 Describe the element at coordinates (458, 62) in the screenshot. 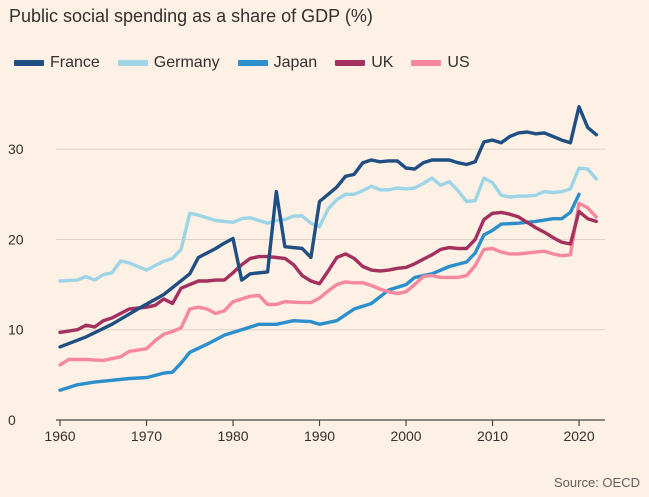

I see `legend-label-us: US` at that location.